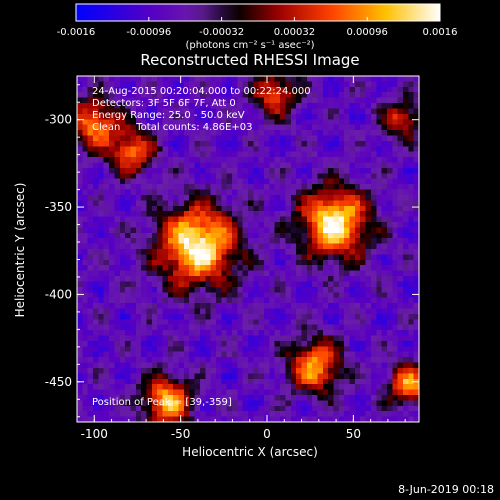 The width and height of the screenshot is (500, 500). I want to click on annotation-time-range: 24-Aug-2015 00:20:04.000 to 00:22:24.000, so click(201, 91).